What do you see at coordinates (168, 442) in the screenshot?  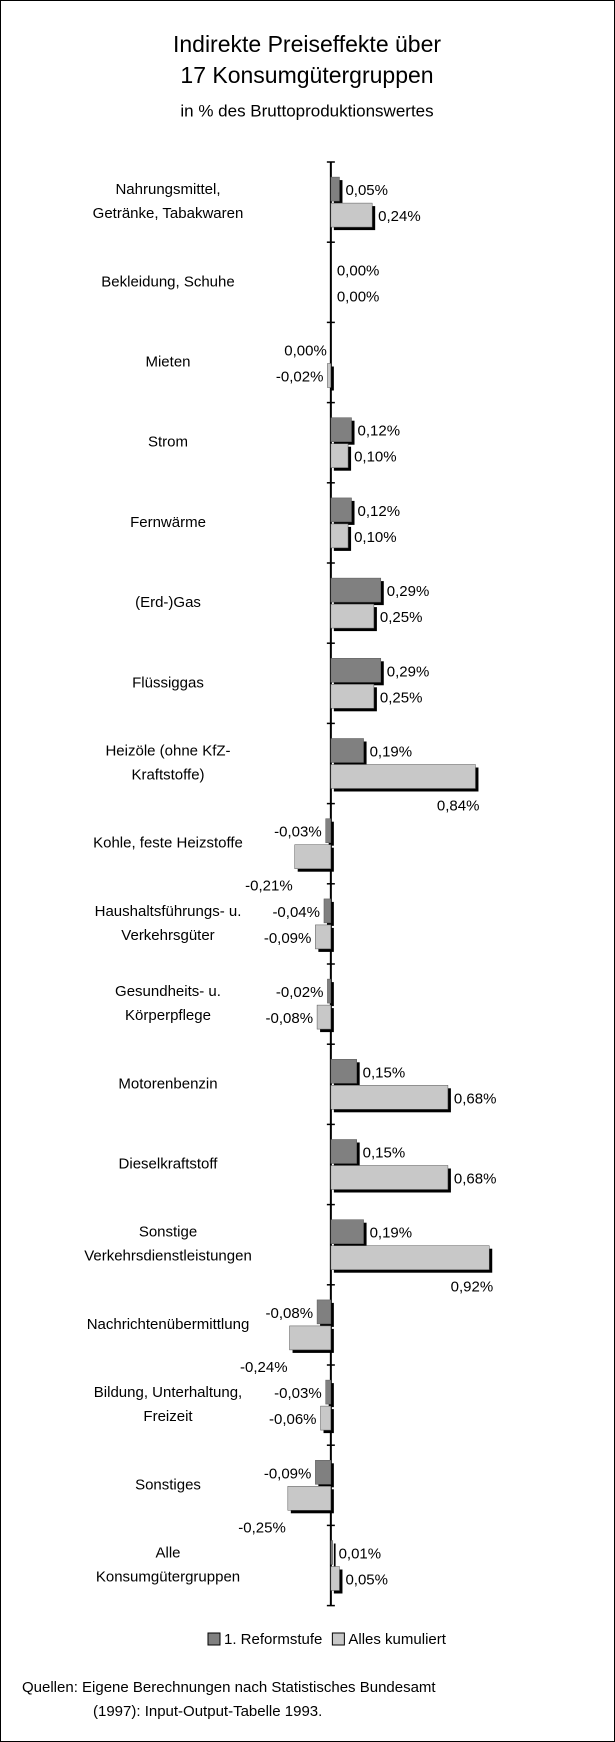 I see `category-label: Strom` at bounding box center [168, 442].